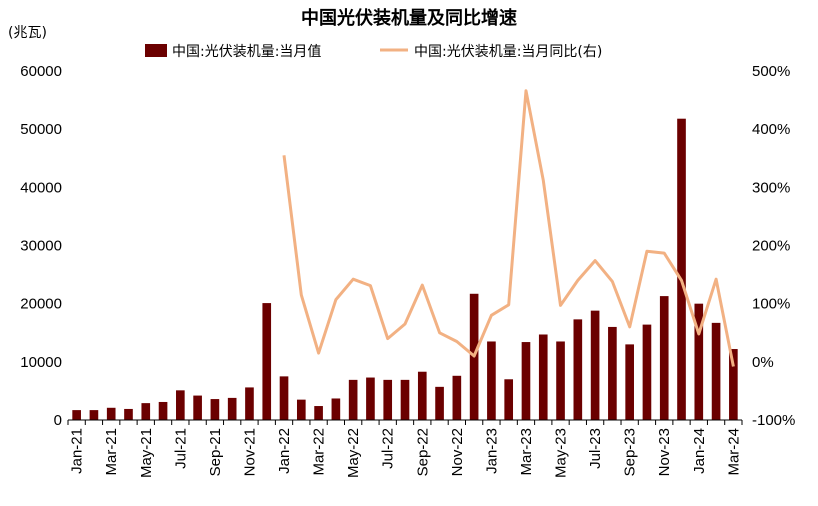 The width and height of the screenshot is (818, 506). I want to click on x-tick-label: Jan-21, so click(77, 451).